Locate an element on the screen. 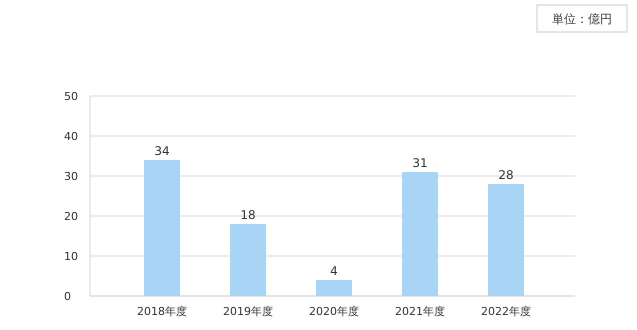 This screenshot has width=637, height=330. data-label: 34 is located at coordinates (162, 151).